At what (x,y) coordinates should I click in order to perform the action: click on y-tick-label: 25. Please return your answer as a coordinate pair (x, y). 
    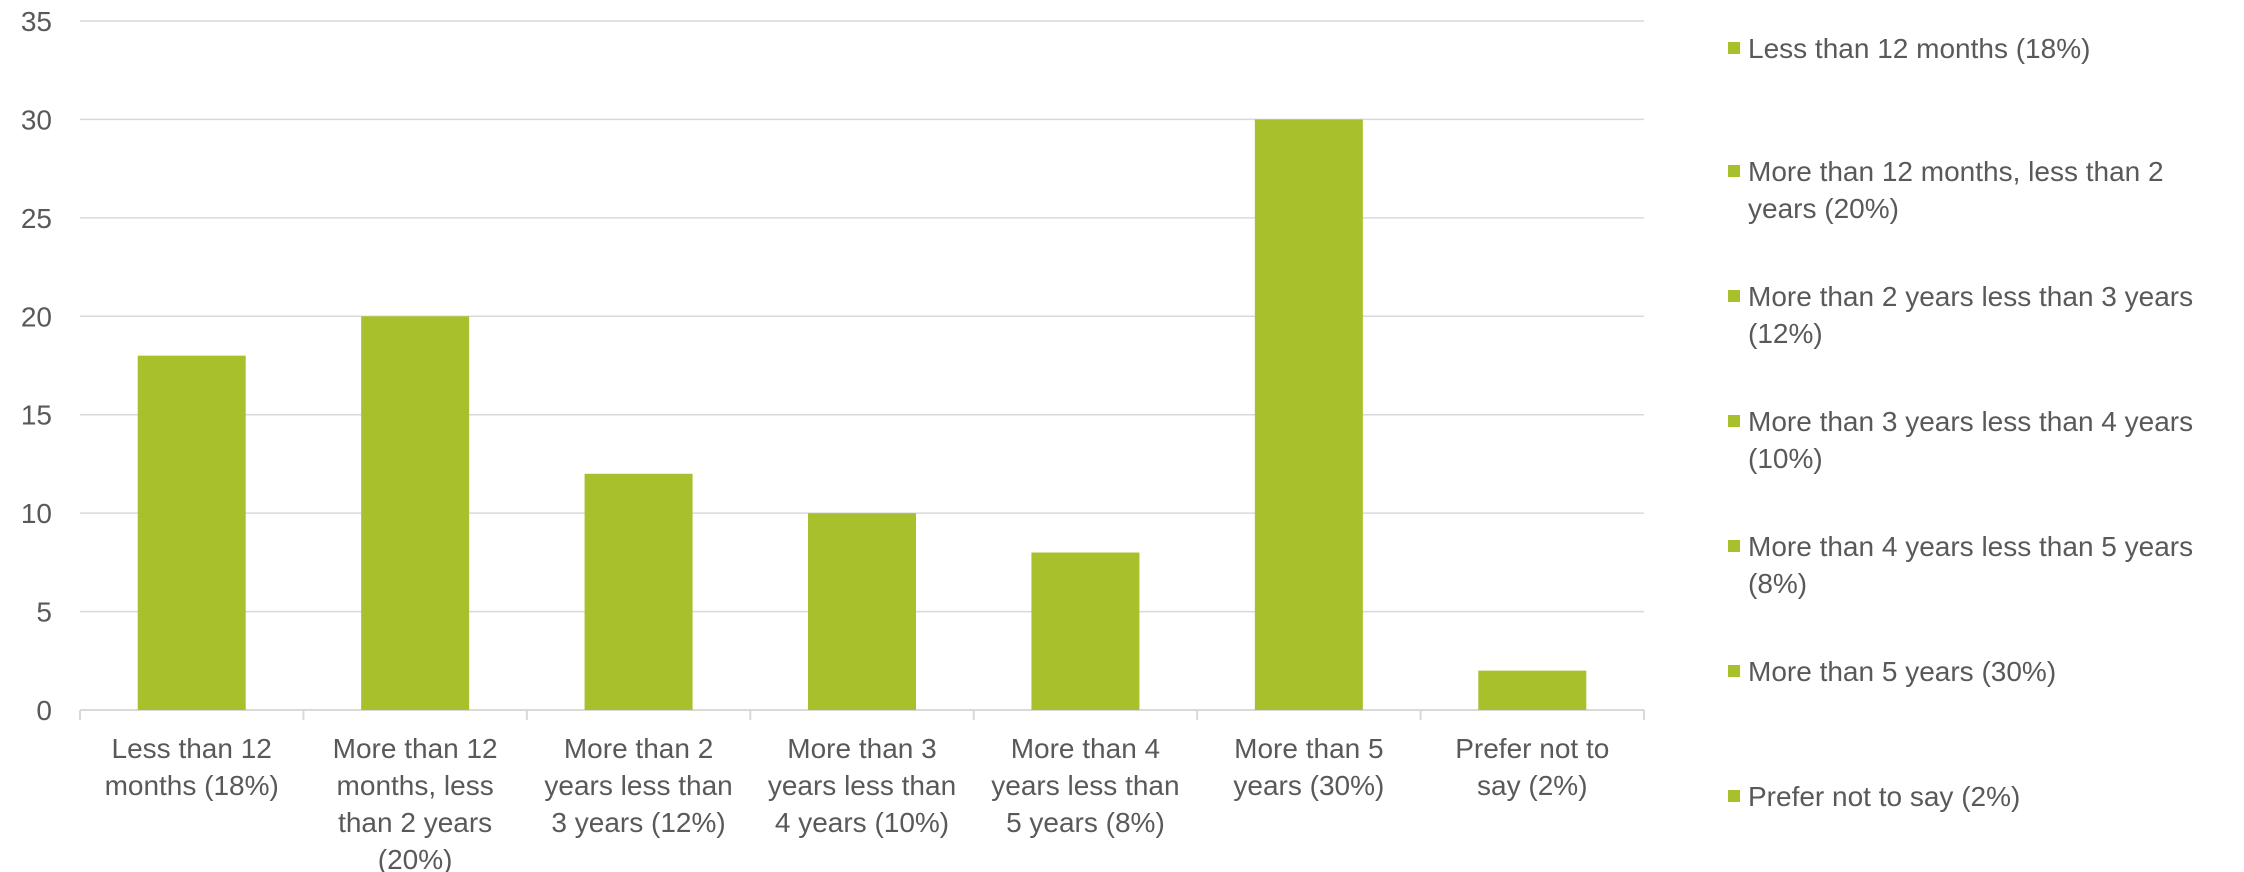
    Looking at the image, I should click on (36, 218).